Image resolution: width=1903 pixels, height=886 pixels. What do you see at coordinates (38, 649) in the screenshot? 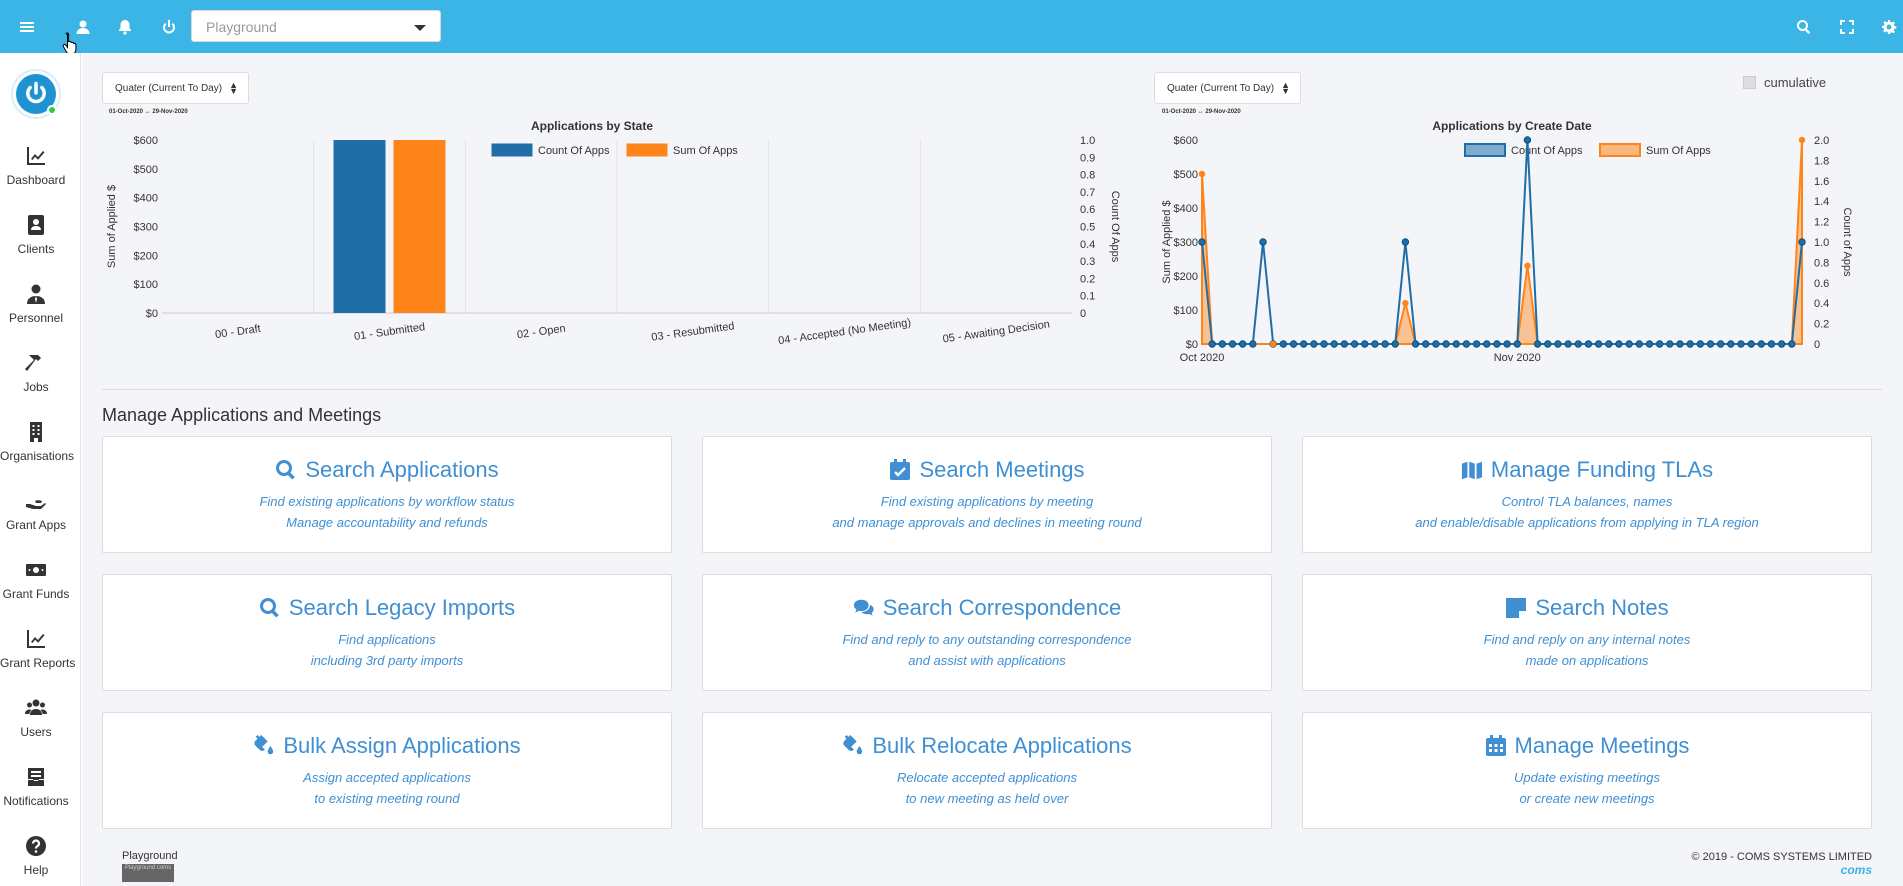
I see `sidebar-item-grant-reports: Grant Reports` at bounding box center [38, 649].